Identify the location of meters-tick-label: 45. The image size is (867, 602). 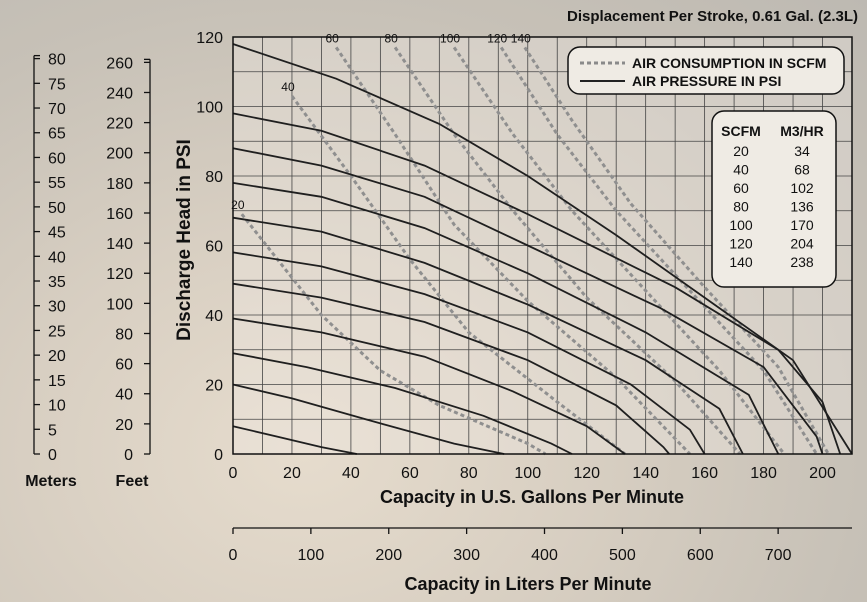
(57, 233).